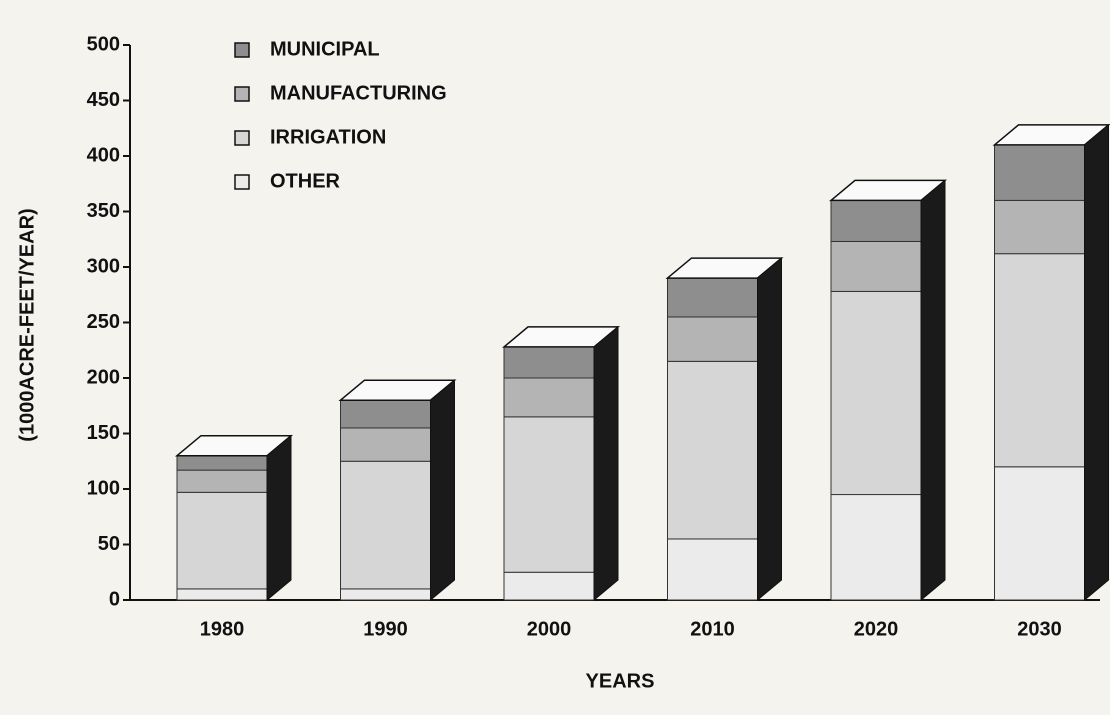 The height and width of the screenshot is (715, 1110). I want to click on legend-label: OTHER, so click(305, 181).